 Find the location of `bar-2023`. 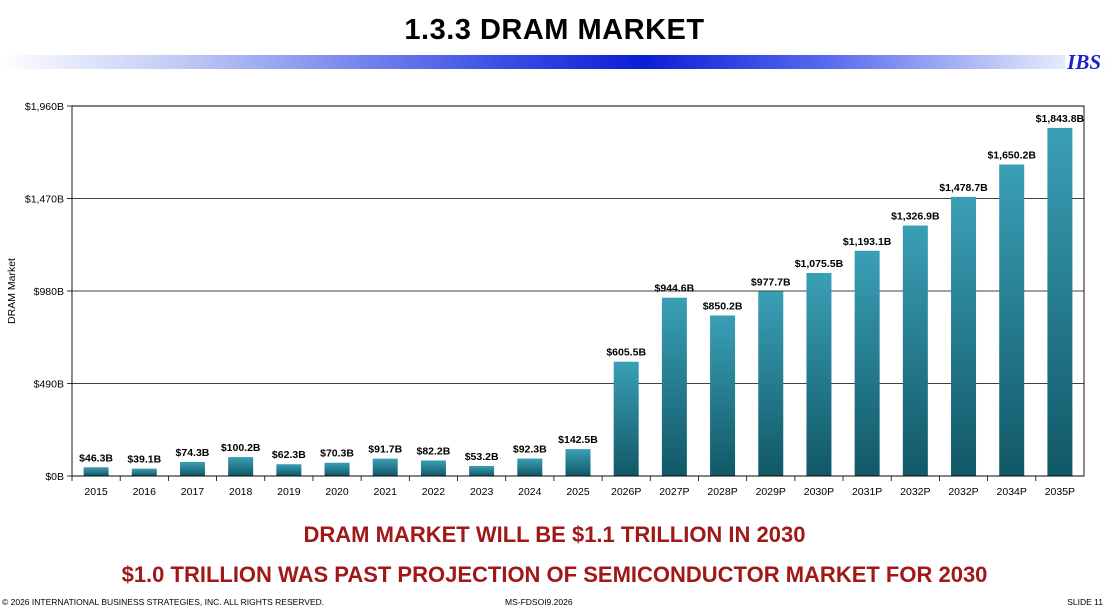

bar-2023 is located at coordinates (482, 470).